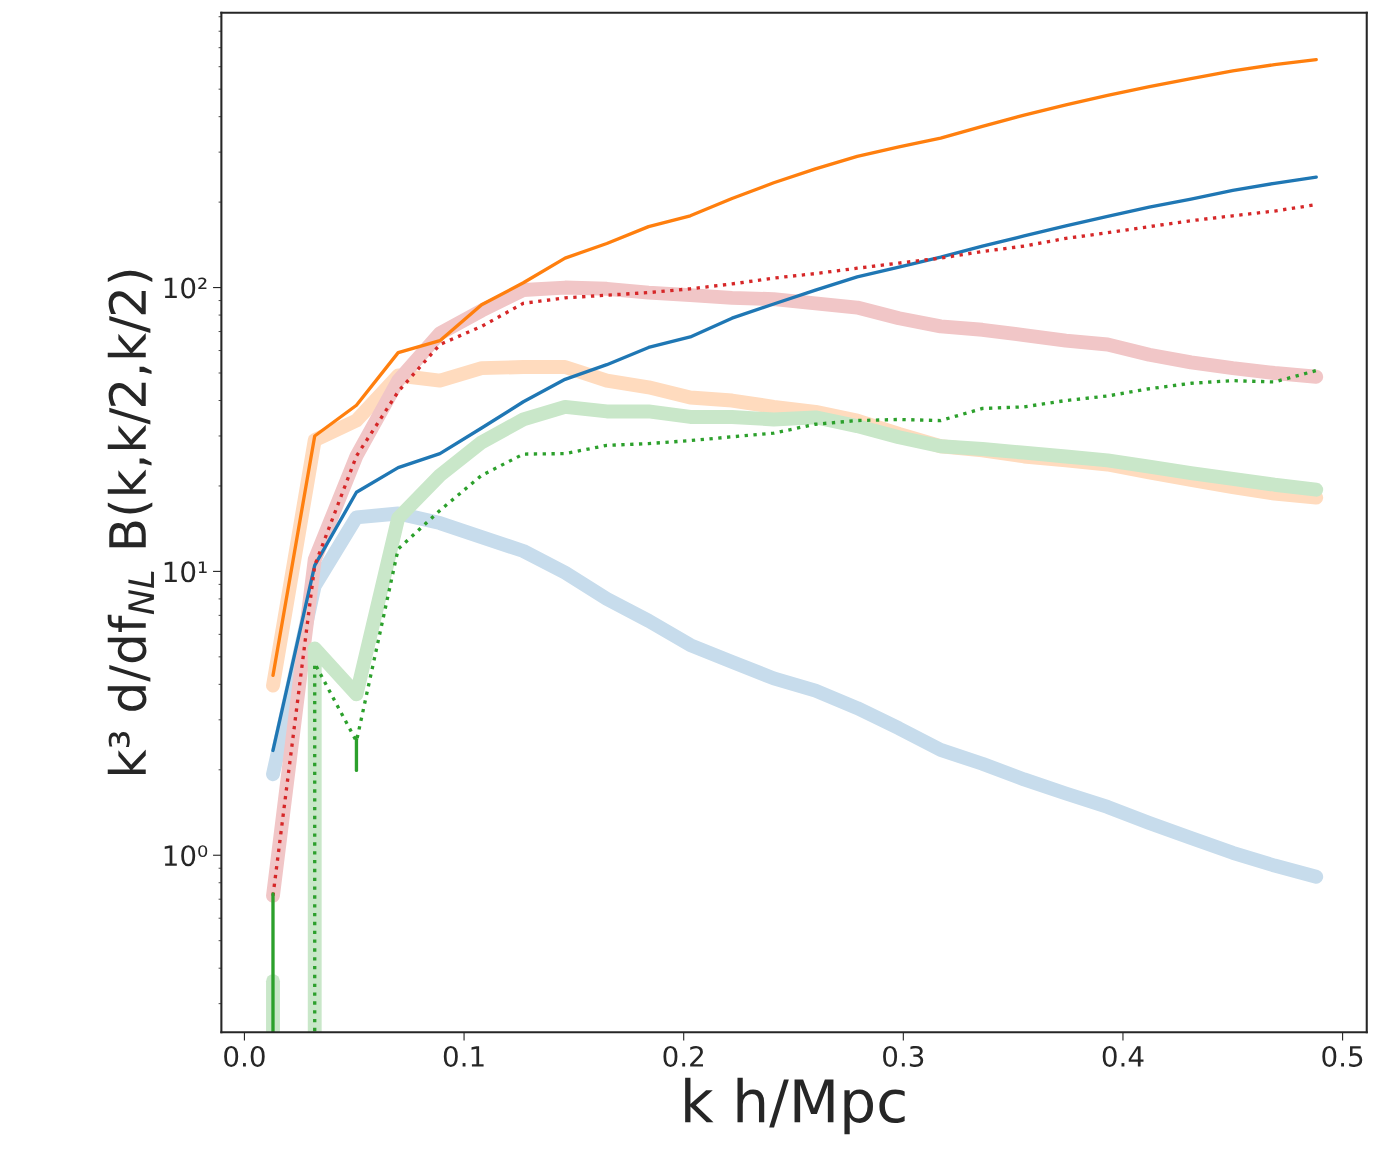 Image resolution: width=1375 pixels, height=1152 pixels. I want to click on y-tick-label: 10⁰, so click(186, 856).